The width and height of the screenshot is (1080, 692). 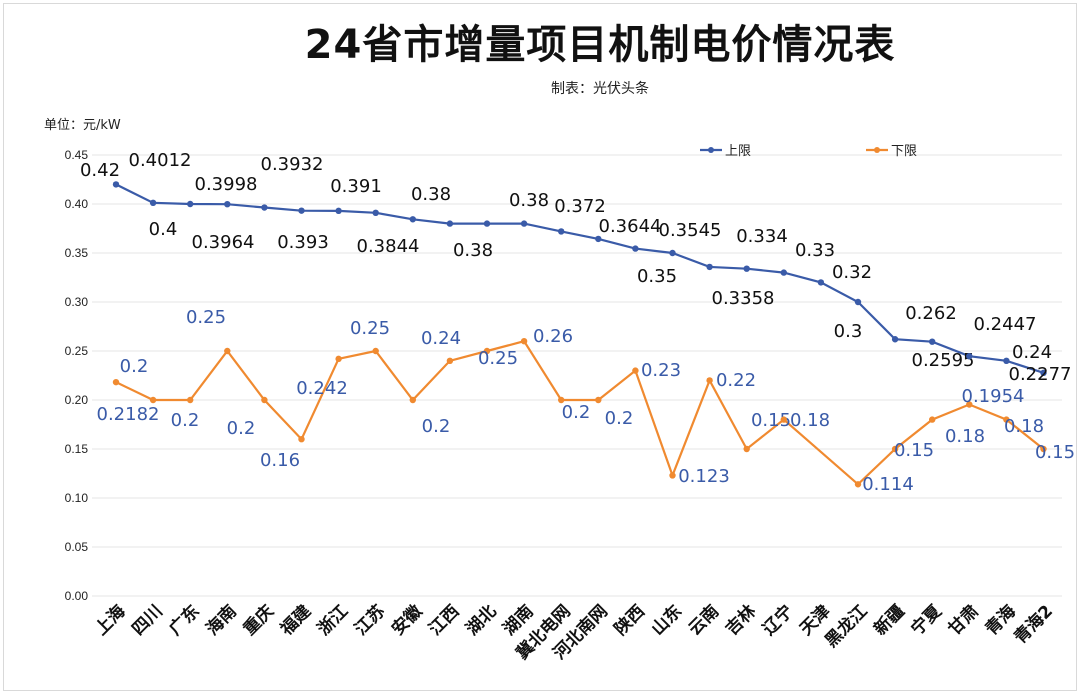 What do you see at coordinates (1032, 352) in the screenshot?
I see `data-label: 0.24` at bounding box center [1032, 352].